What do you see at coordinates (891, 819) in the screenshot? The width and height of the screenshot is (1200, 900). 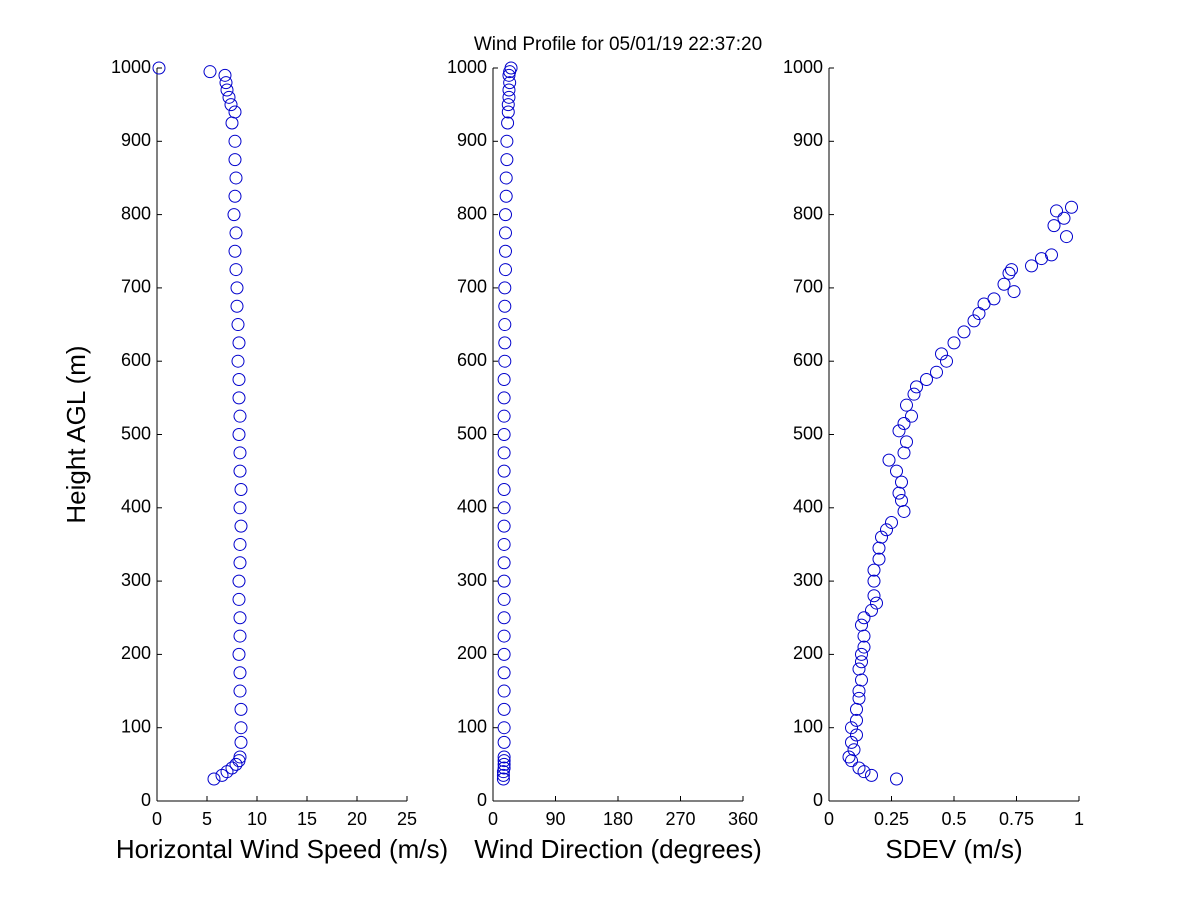 I see `x-tick-label: 0.25` at bounding box center [891, 819].